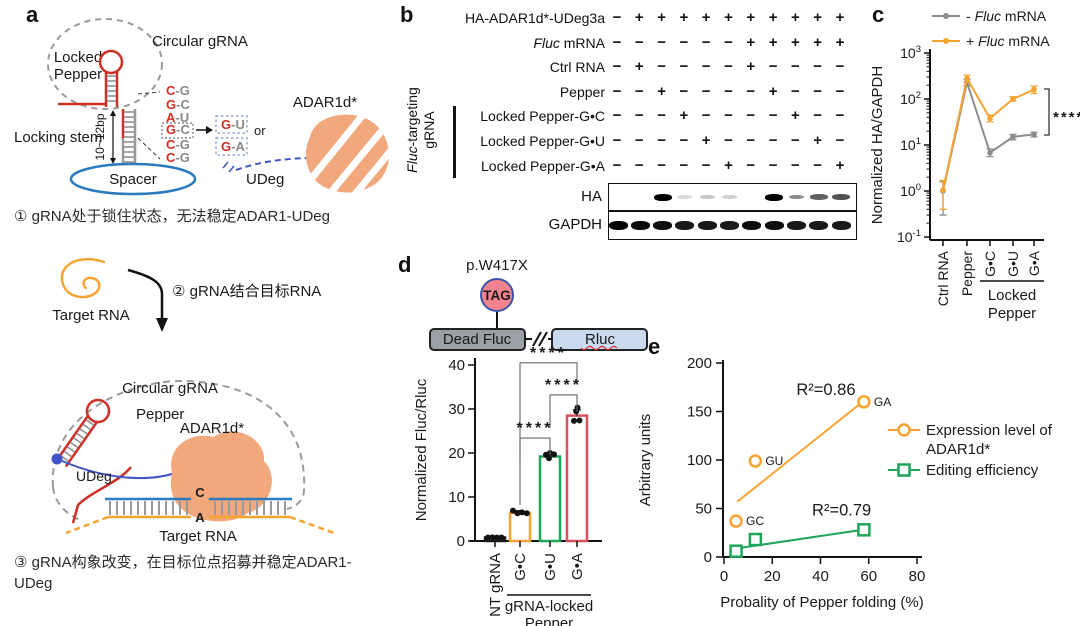 This screenshot has width=1080, height=626. Describe the element at coordinates (162, 325) in the screenshot. I see `binding-arrowhead` at that location.